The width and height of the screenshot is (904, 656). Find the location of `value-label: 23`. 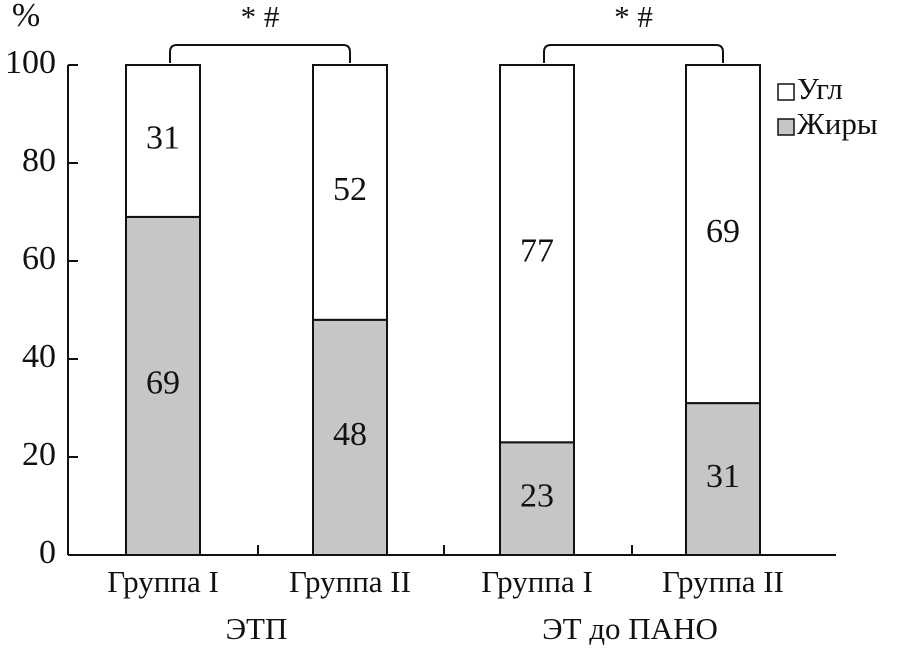

value-label: 23 is located at coordinates (537, 495).